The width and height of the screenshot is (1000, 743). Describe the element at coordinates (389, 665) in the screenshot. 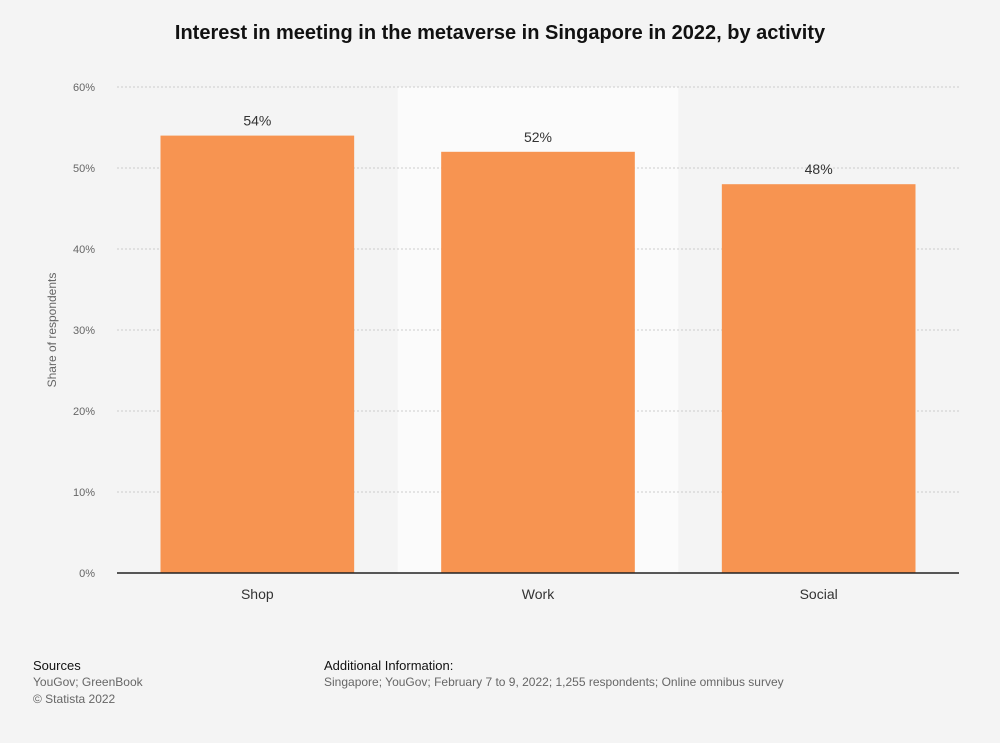

I see `additional-info-heading: Additional Information:` at that location.